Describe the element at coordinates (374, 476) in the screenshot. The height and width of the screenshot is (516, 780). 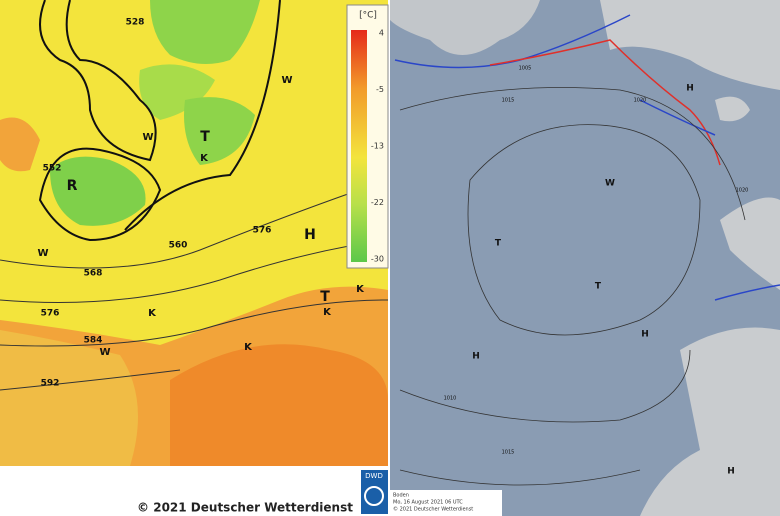
I see `logo-text: DWD` at that location.